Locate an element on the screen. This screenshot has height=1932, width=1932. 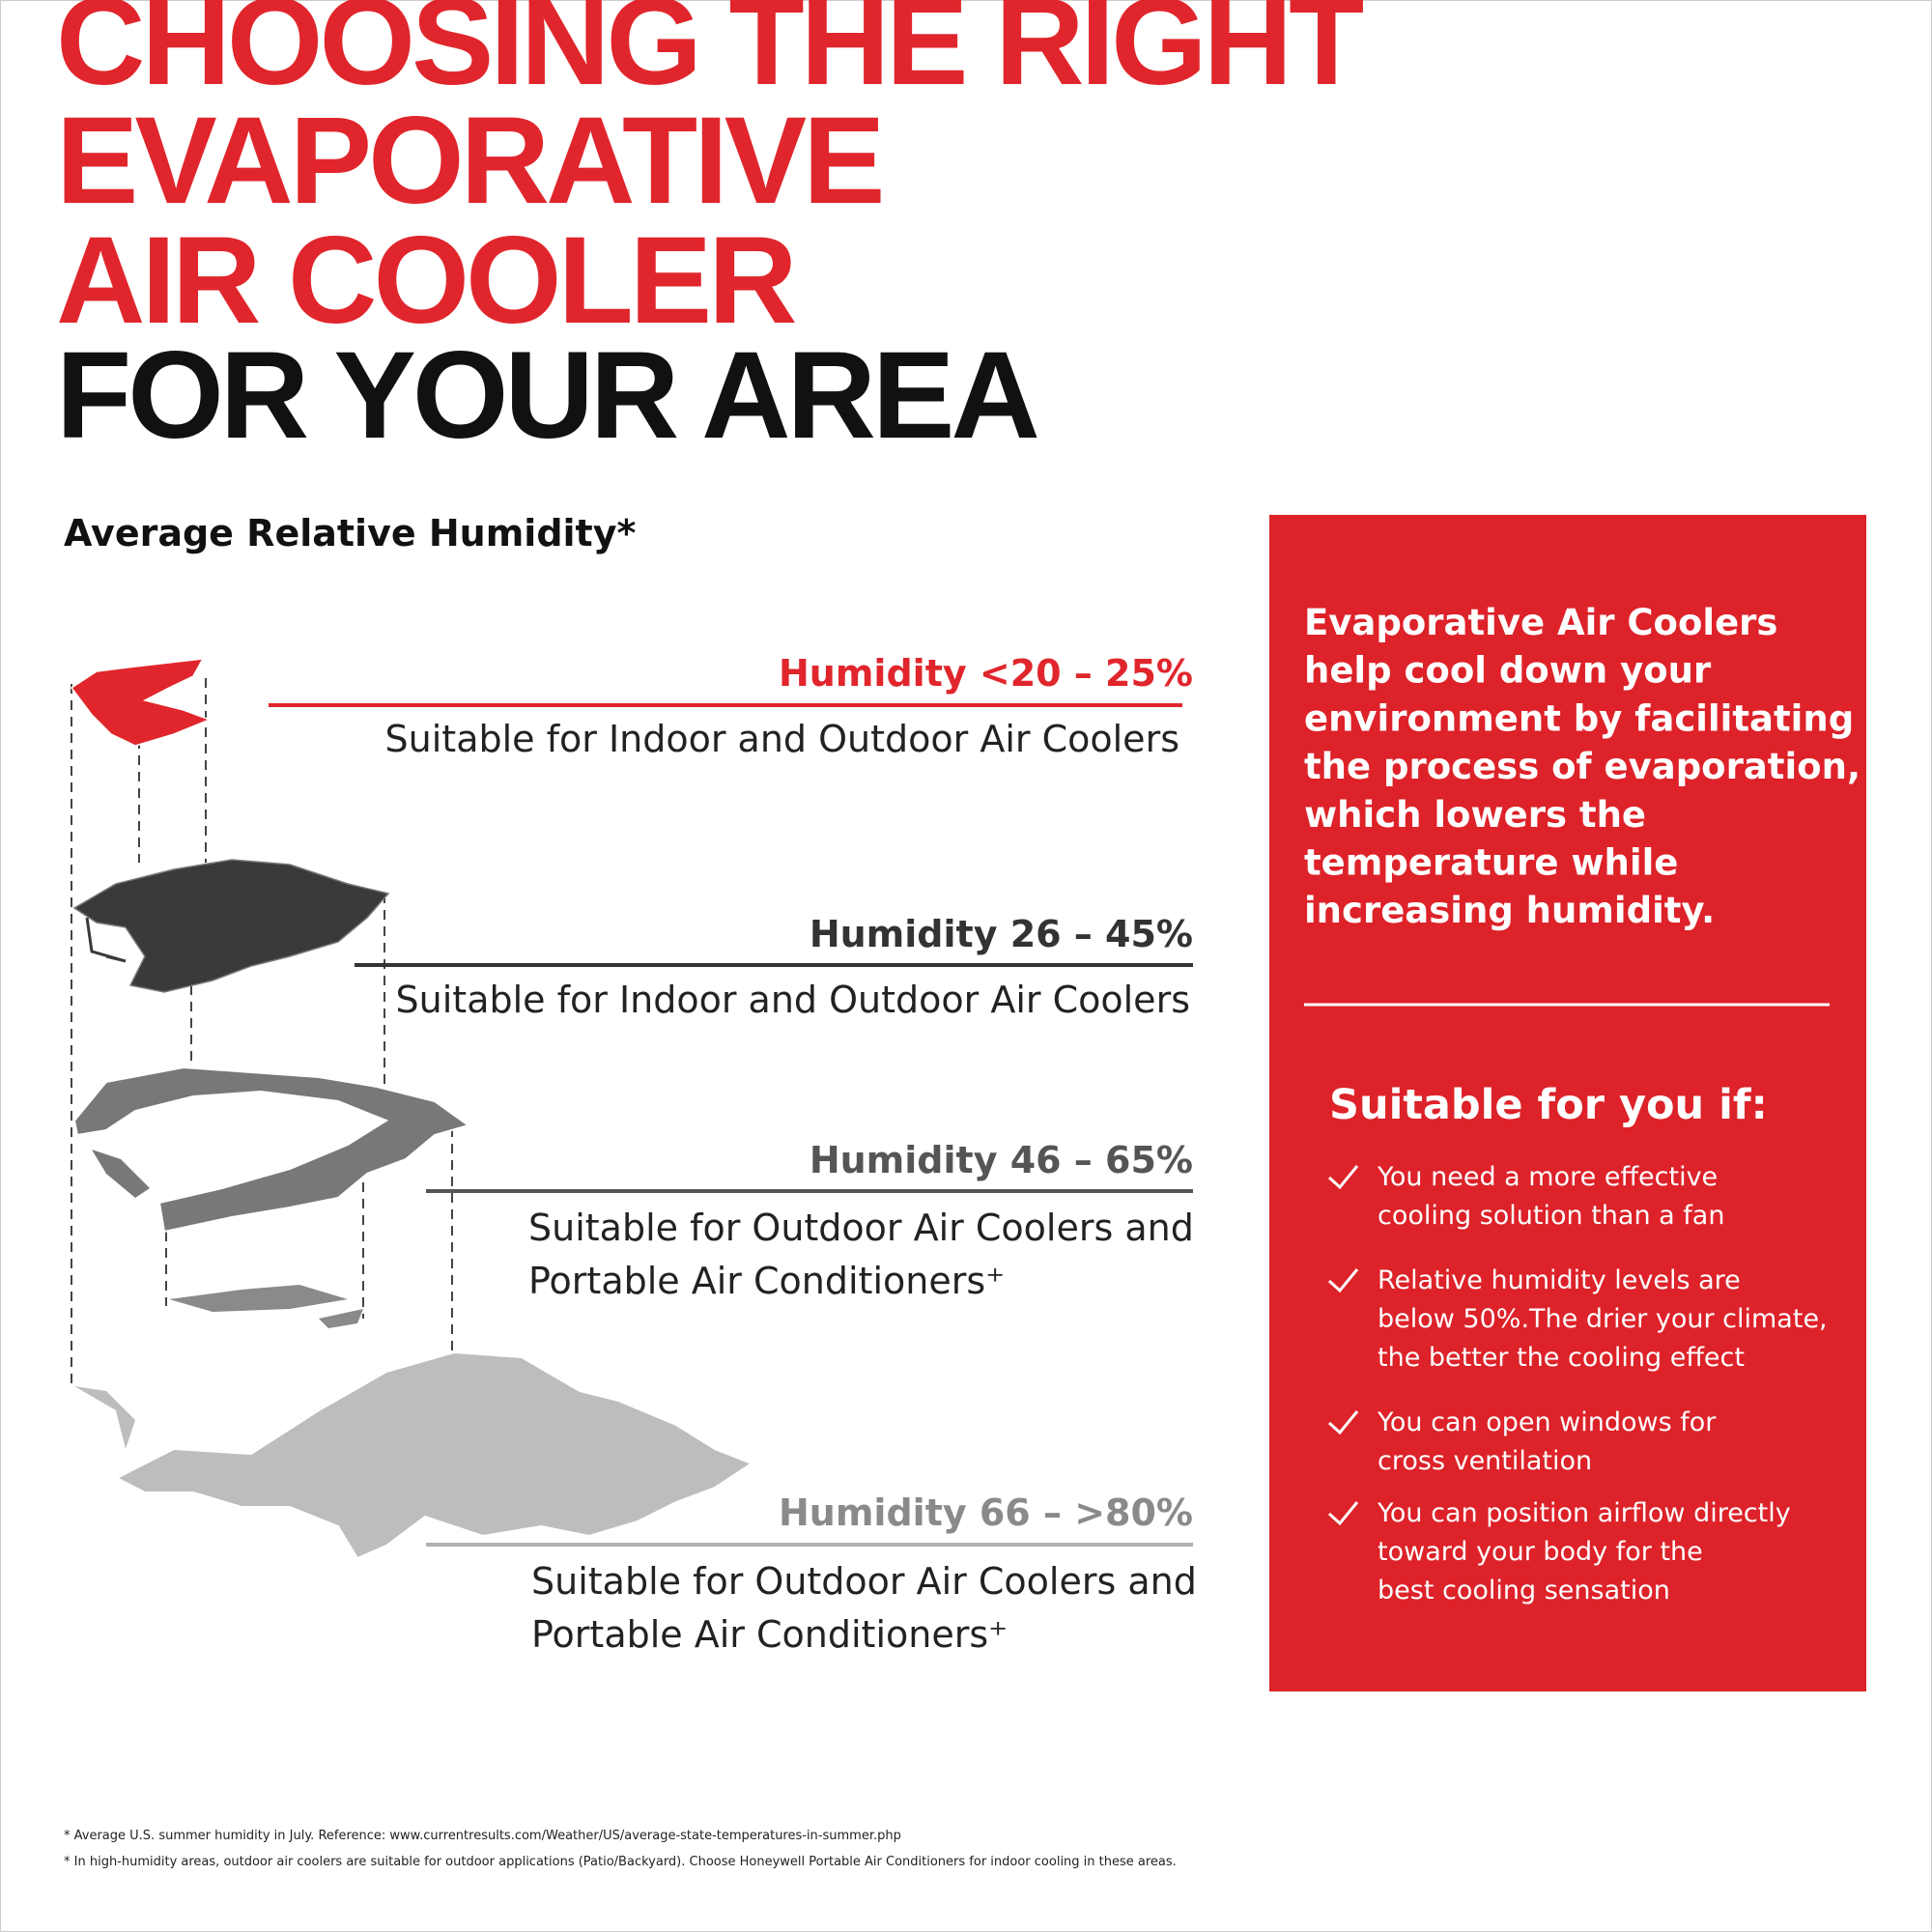
panel-item: Relative humidity levels are is located at coordinates (1559, 1280).